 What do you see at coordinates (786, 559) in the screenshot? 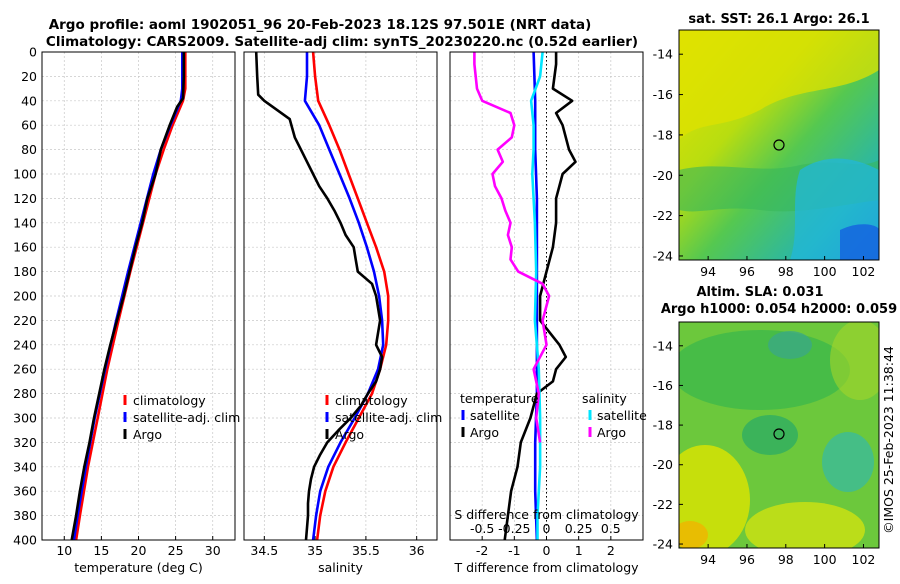
I see `sla-lon-tick-label: 98` at bounding box center [786, 559].